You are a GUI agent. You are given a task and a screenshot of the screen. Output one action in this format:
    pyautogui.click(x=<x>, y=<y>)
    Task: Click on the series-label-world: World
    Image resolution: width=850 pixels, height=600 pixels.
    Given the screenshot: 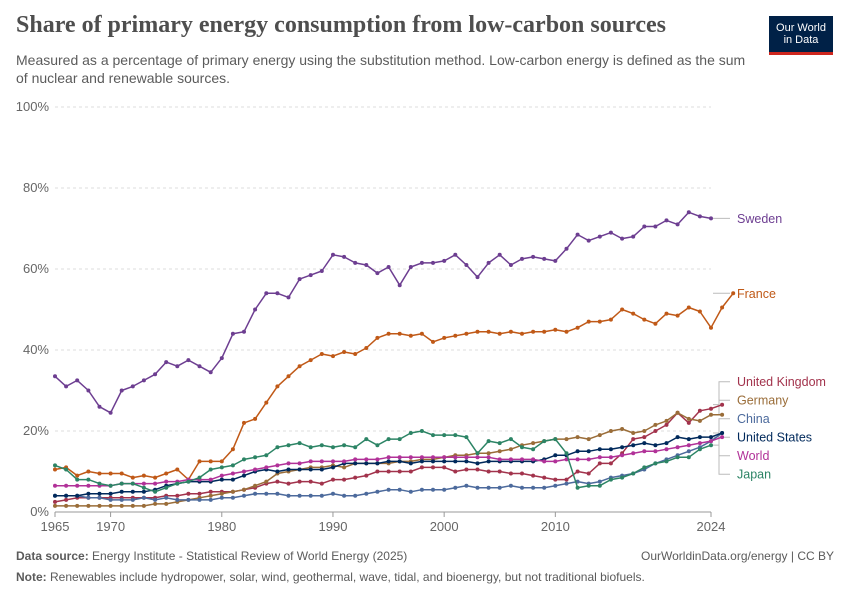 What is the action you would take?
    pyautogui.click(x=753, y=456)
    